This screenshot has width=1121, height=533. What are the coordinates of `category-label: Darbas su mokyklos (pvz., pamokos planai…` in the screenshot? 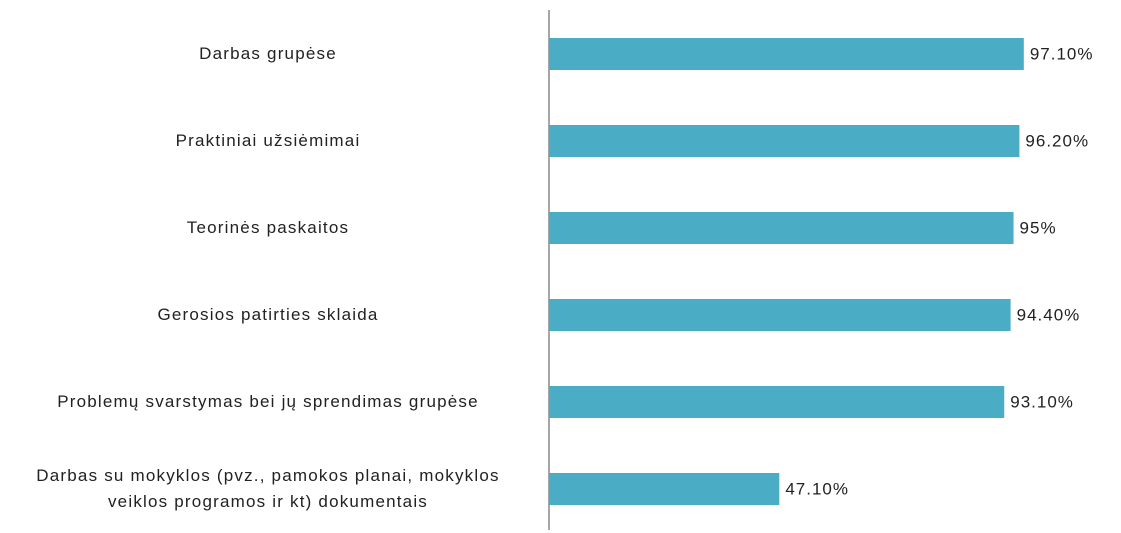 It's located at (268, 488).